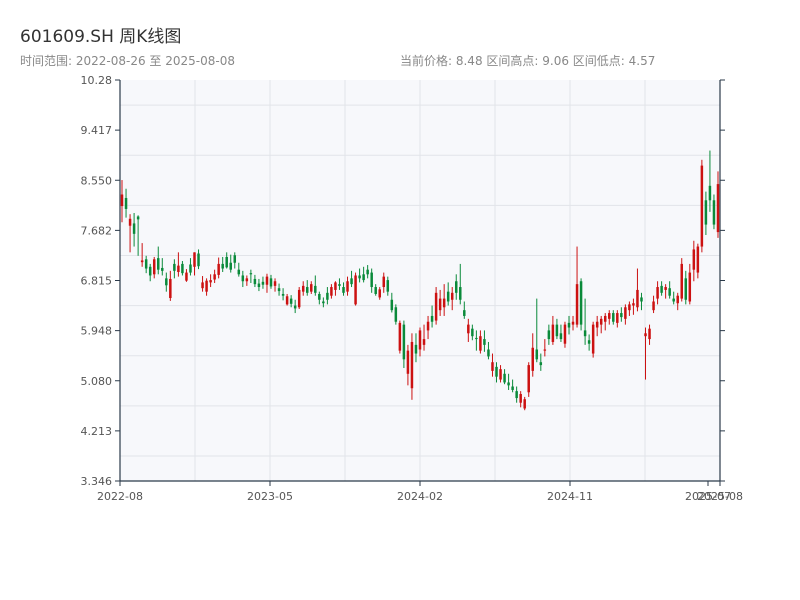 The image size is (800, 600). Describe the element at coordinates (570, 496) in the screenshot. I see `x-tick-label: 2024-11` at that location.